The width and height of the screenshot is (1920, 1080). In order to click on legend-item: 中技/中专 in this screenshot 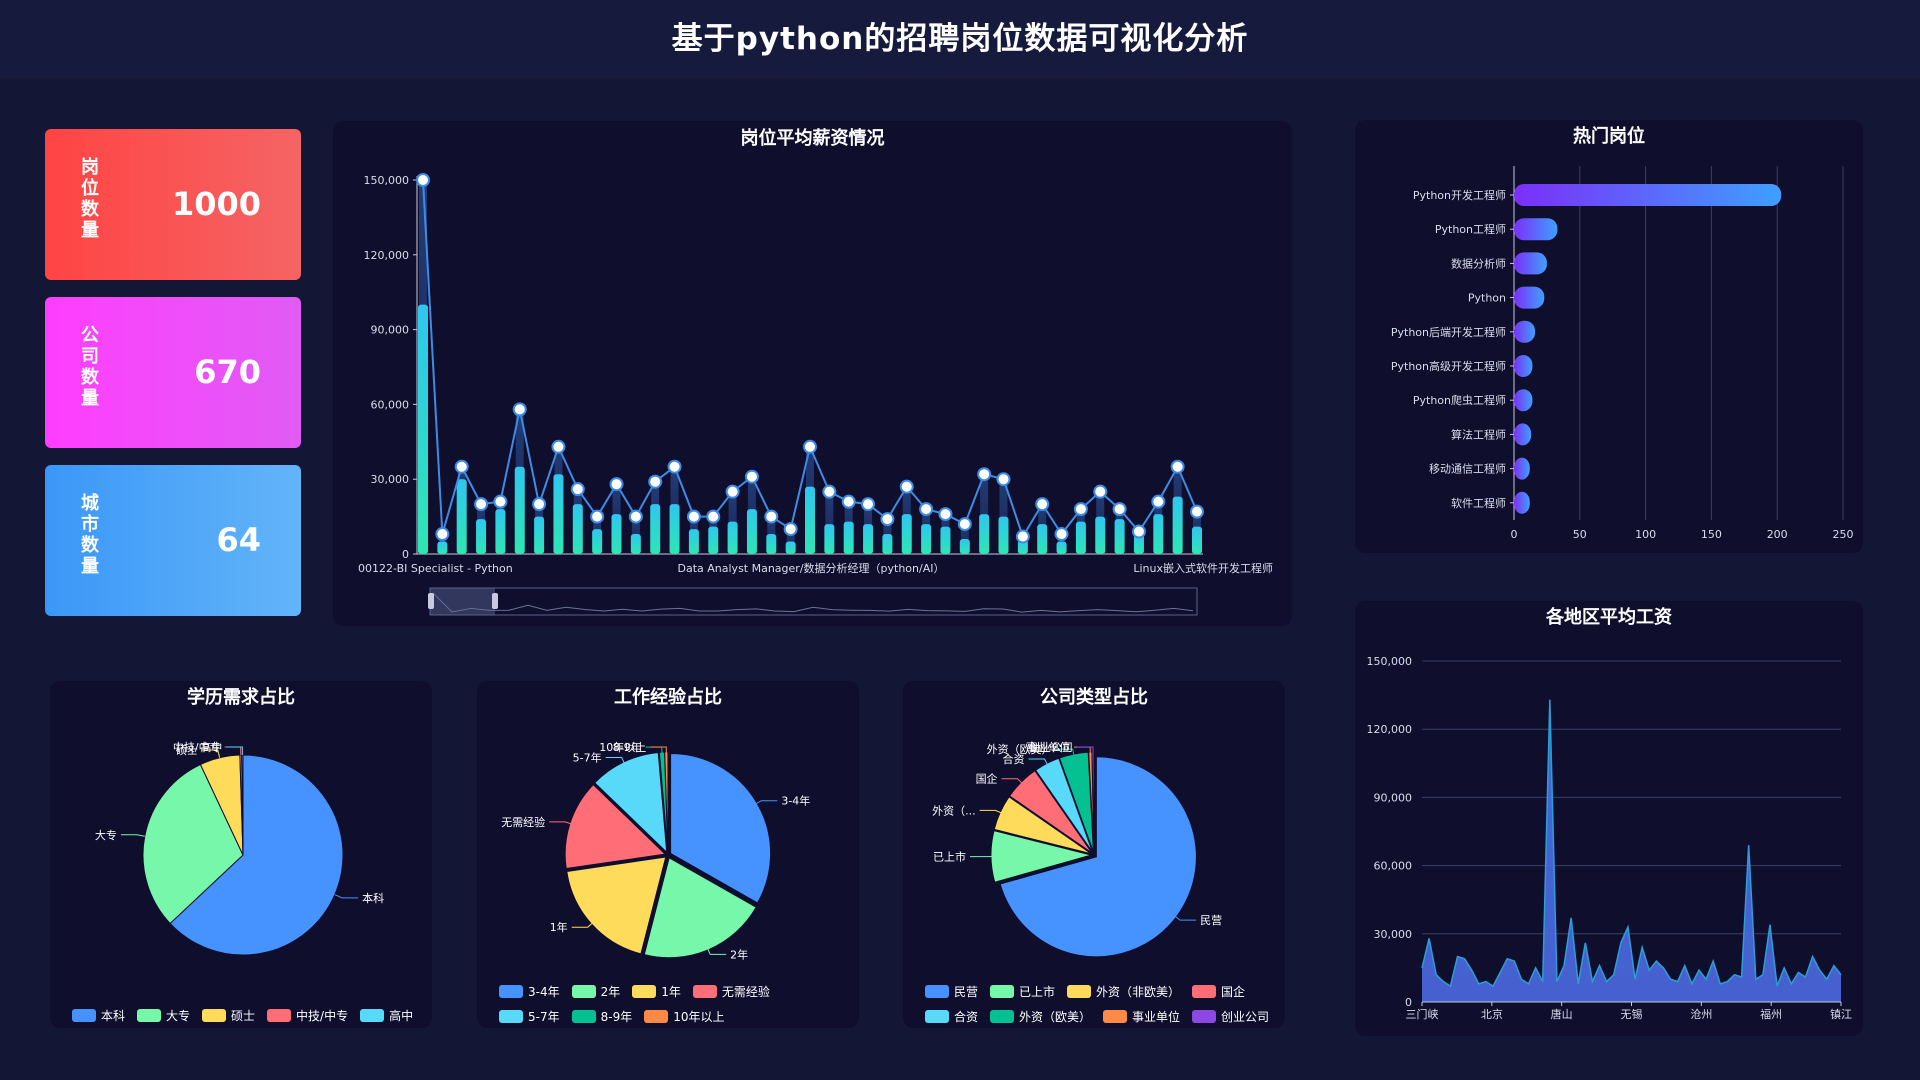, I will do `click(307, 1015)`.